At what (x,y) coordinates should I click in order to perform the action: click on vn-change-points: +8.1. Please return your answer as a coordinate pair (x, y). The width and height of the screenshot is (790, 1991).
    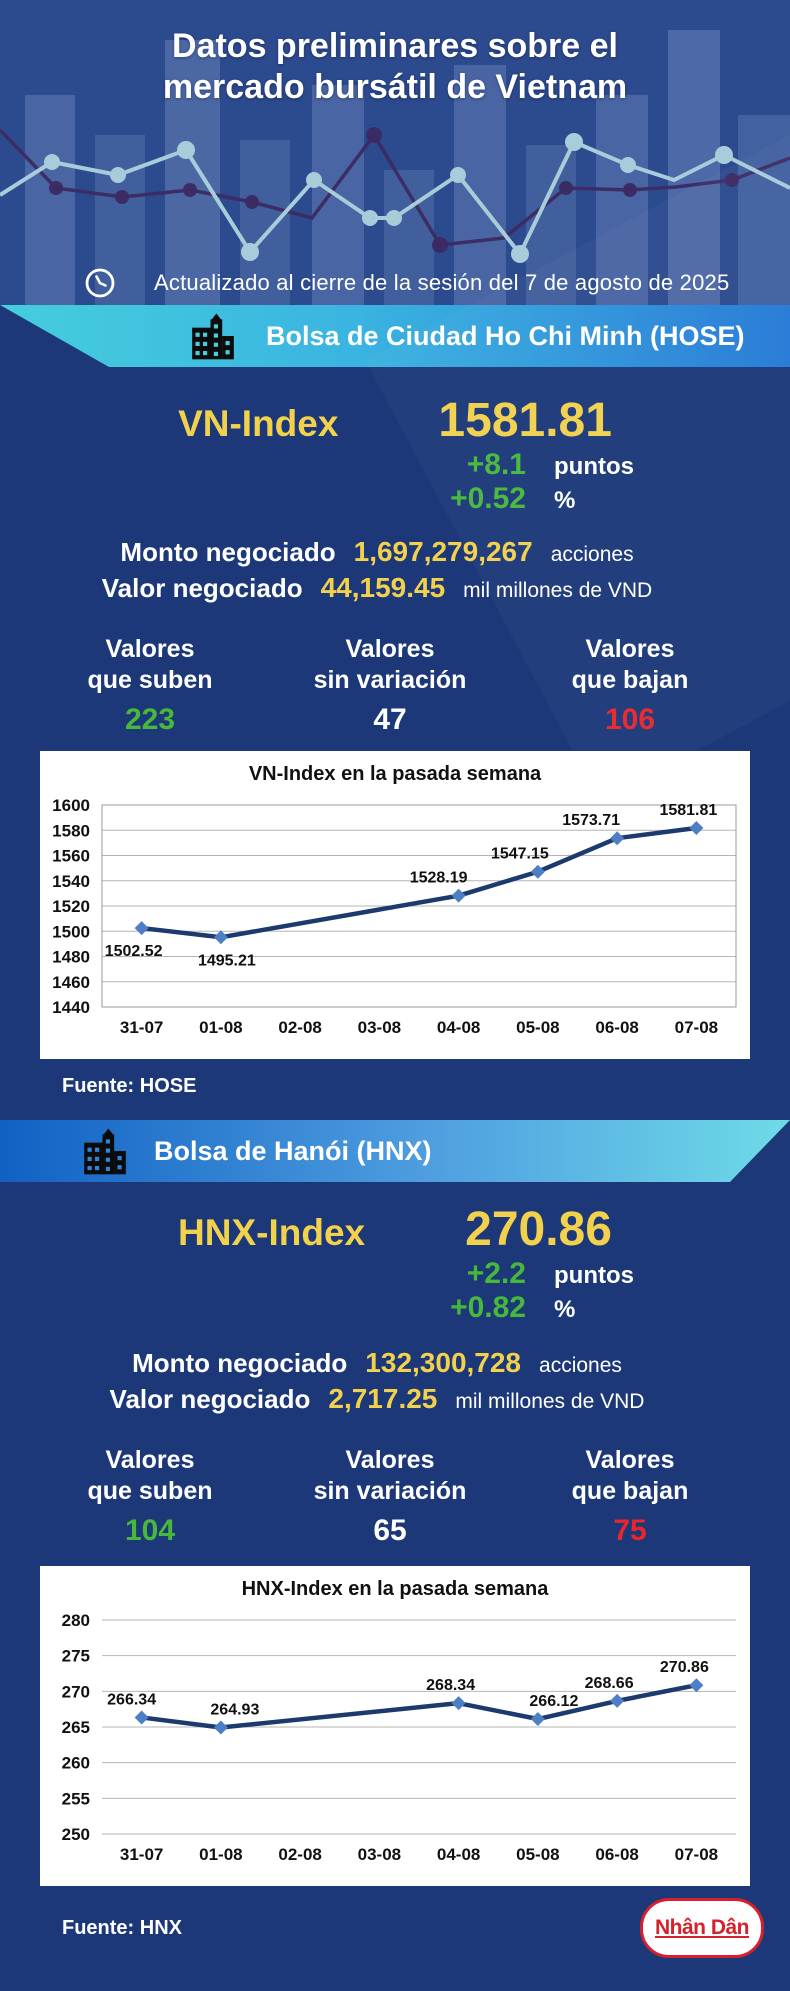
    Looking at the image, I should click on (496, 464).